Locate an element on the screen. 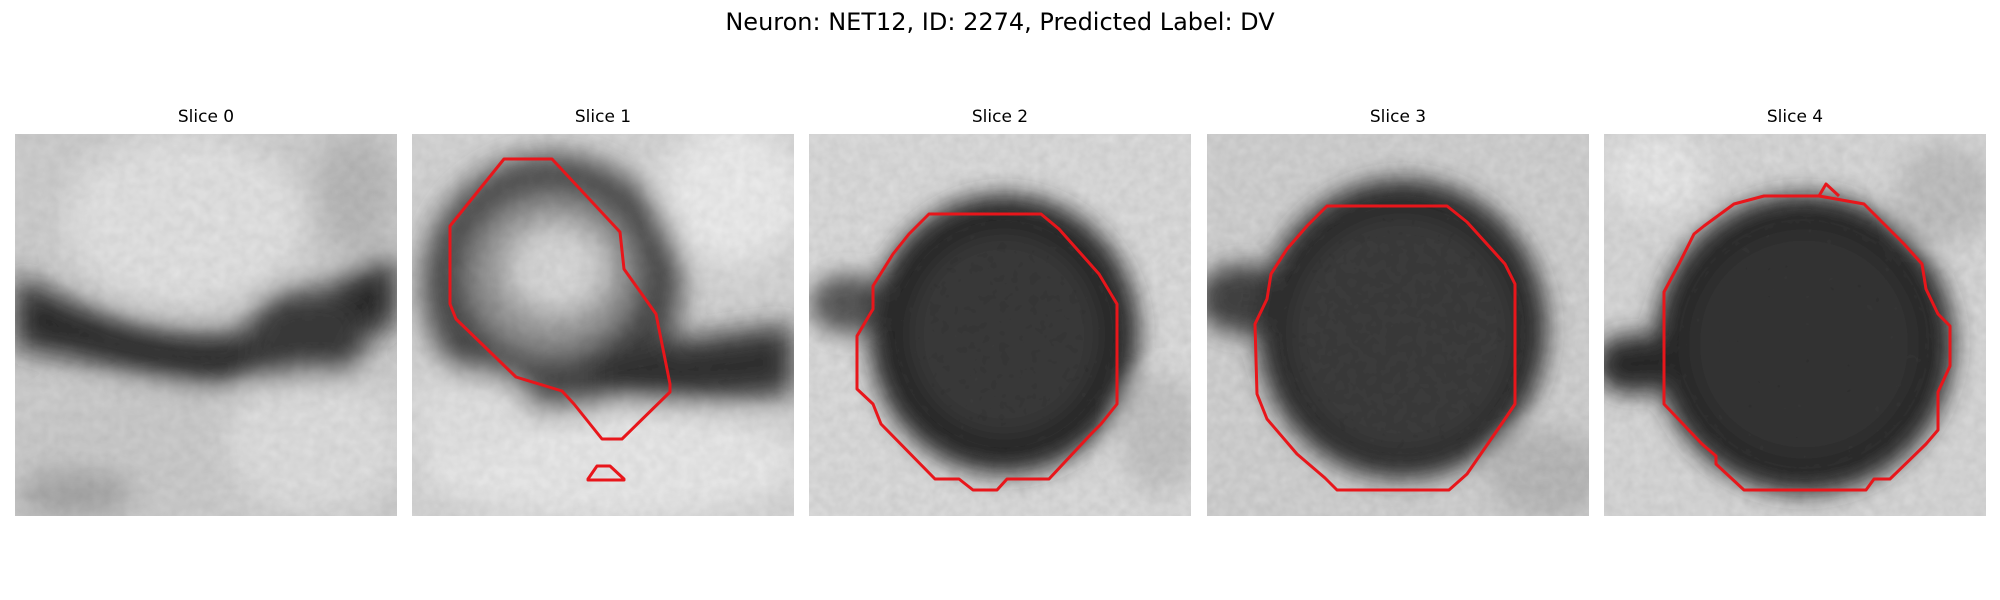 This screenshot has width=2000, height=600. slice-title-4: Slice 4 is located at coordinates (1795, 117).